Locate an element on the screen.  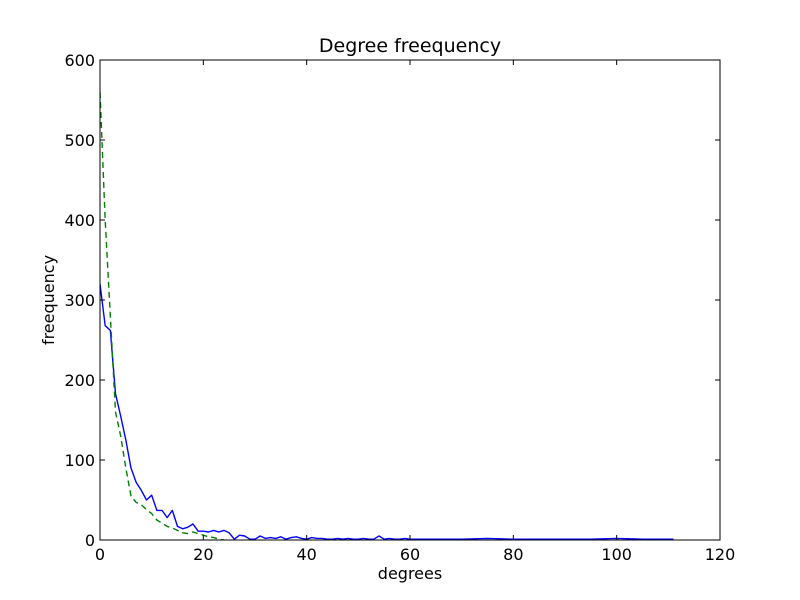
y-tick-label-100: 100 is located at coordinates (79, 460).